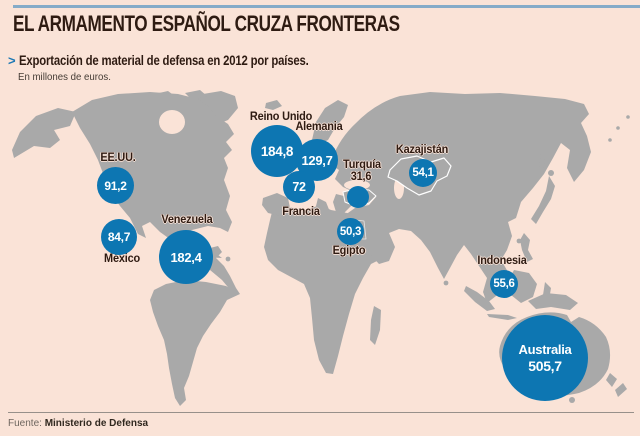 This screenshot has height=436, width=640. Describe the element at coordinates (362, 165) in the screenshot. I see `country-label-turquia: Turquía` at that location.